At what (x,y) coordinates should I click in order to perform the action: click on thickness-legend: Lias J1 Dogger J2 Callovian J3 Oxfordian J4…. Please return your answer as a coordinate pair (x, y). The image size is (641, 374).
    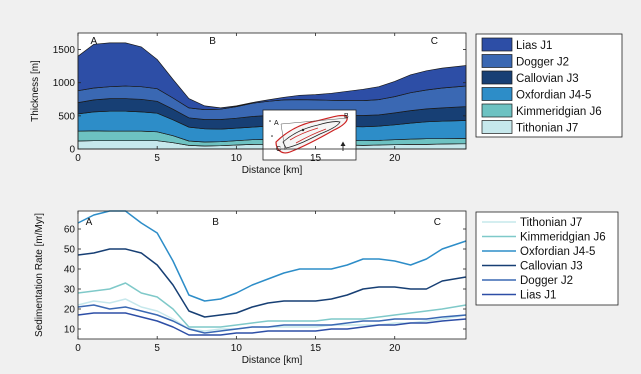
    Looking at the image, I should click on (549, 85).